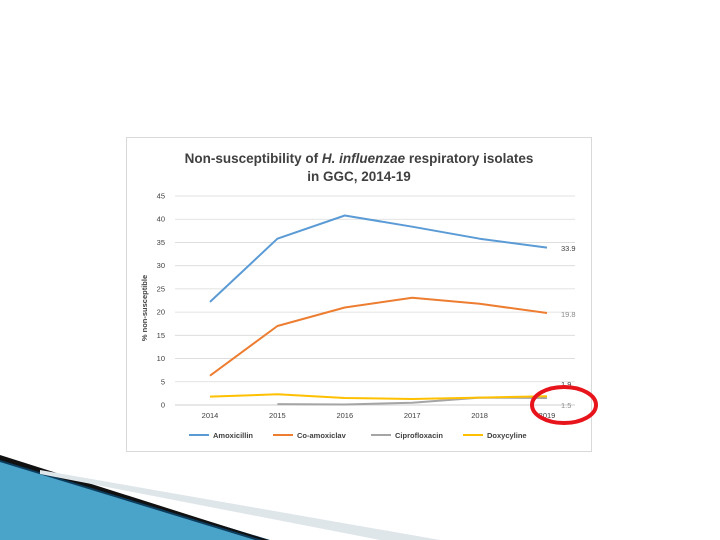 This screenshot has height=540, width=720. I want to click on decor-swoosh-grey, so click(240, 505).